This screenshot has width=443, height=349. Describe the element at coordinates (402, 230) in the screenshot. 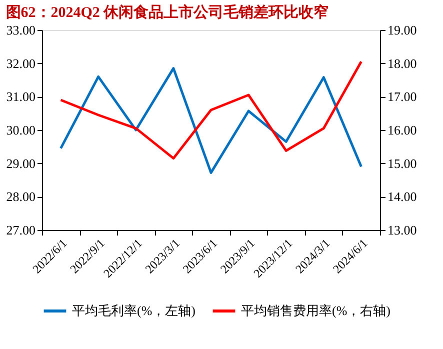

I see `y2-tick-label: 13.00` at that location.